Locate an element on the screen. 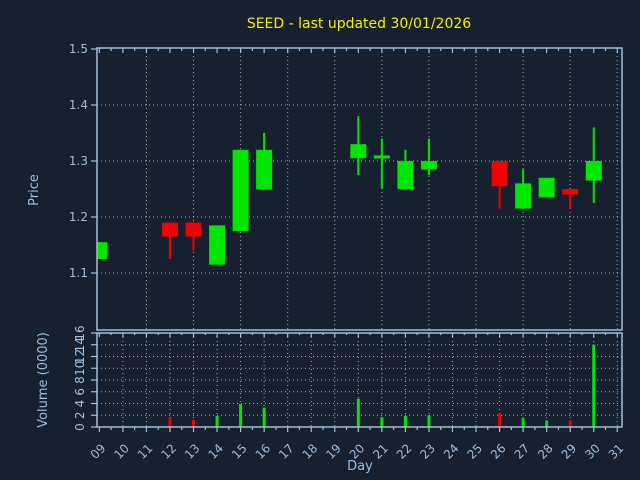 This screenshot has height=480, width=640. price-axis-label: Price is located at coordinates (34, 190).